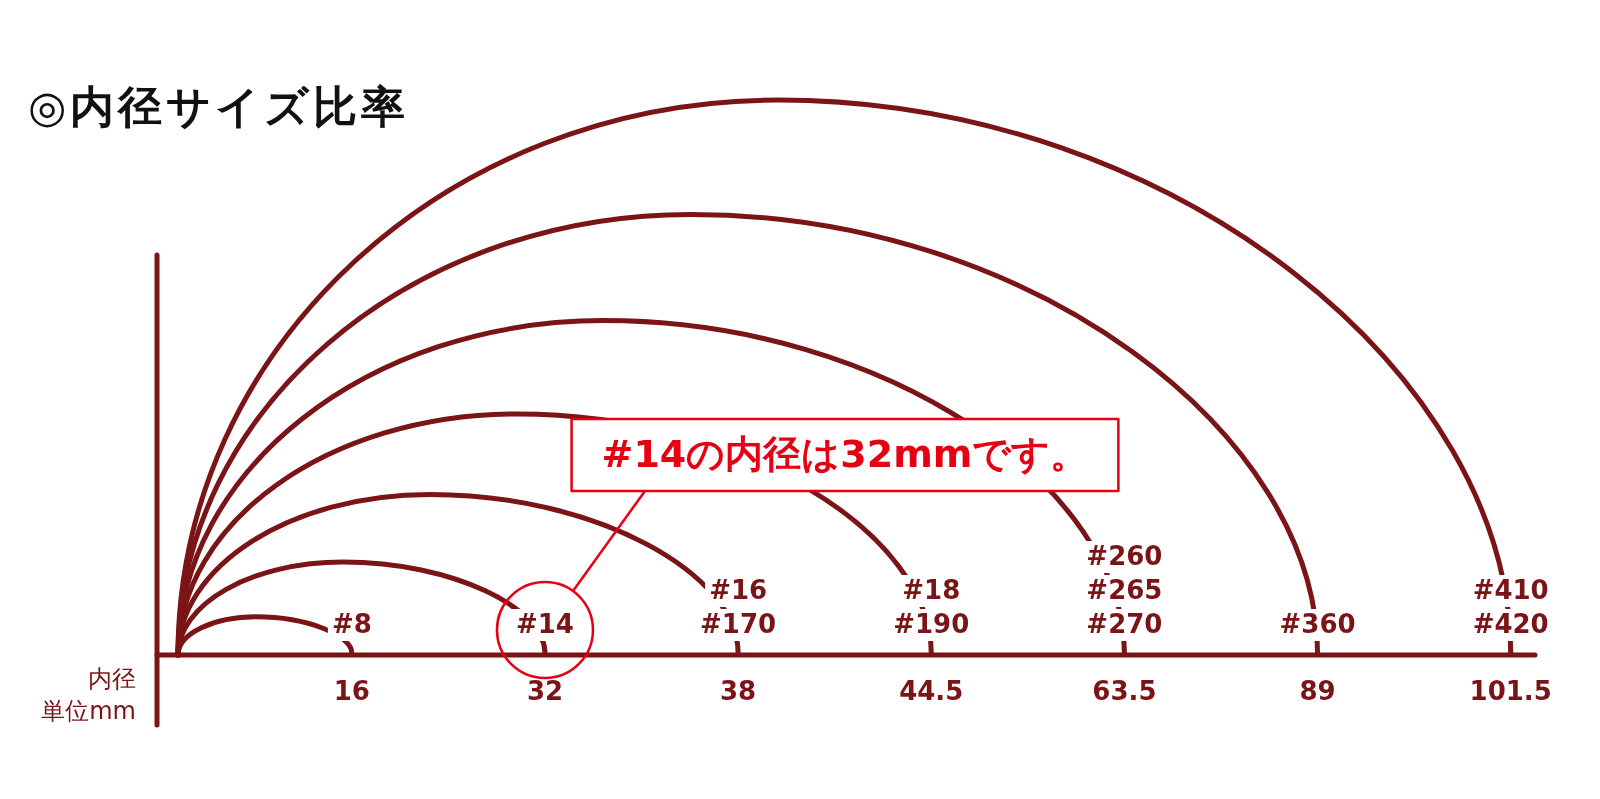 The image size is (1600, 799). What do you see at coordinates (544, 624) in the screenshot?
I see `category-label: #14` at bounding box center [544, 624].